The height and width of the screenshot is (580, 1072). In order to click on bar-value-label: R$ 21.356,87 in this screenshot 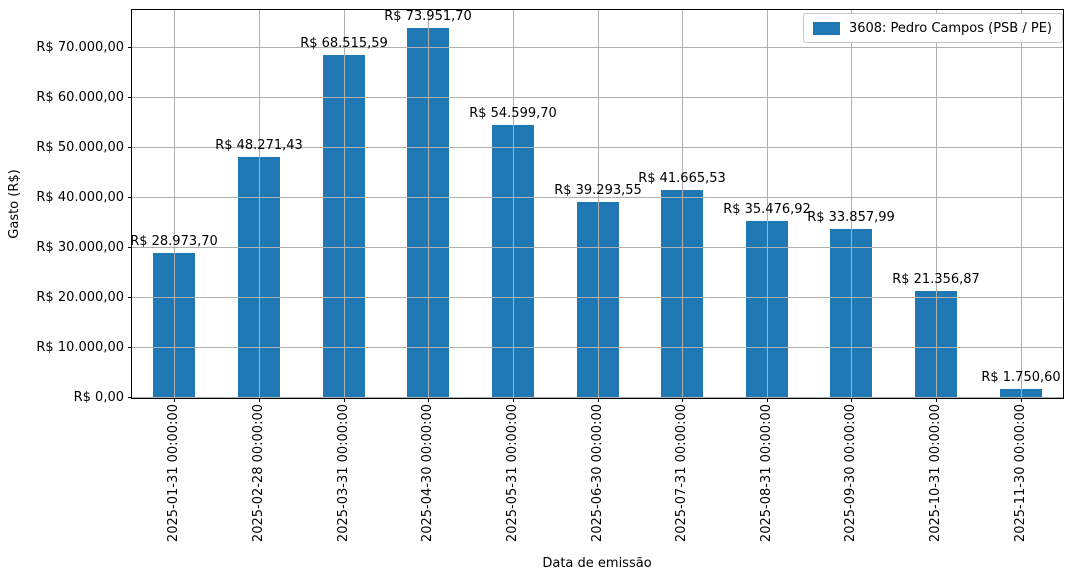, I will do `click(936, 280)`.